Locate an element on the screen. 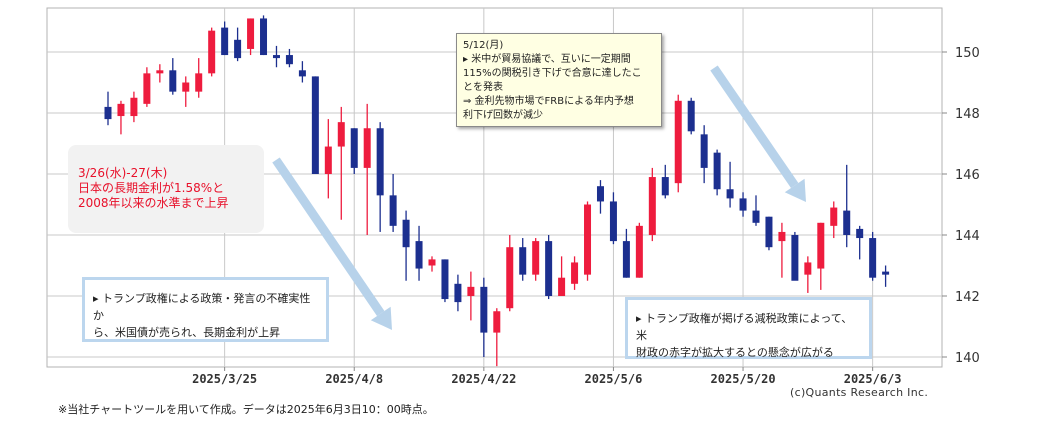 Image resolution: width=1045 pixels, height=428 pixels. annotation-trade-line: とを発表 is located at coordinates (483, 87).